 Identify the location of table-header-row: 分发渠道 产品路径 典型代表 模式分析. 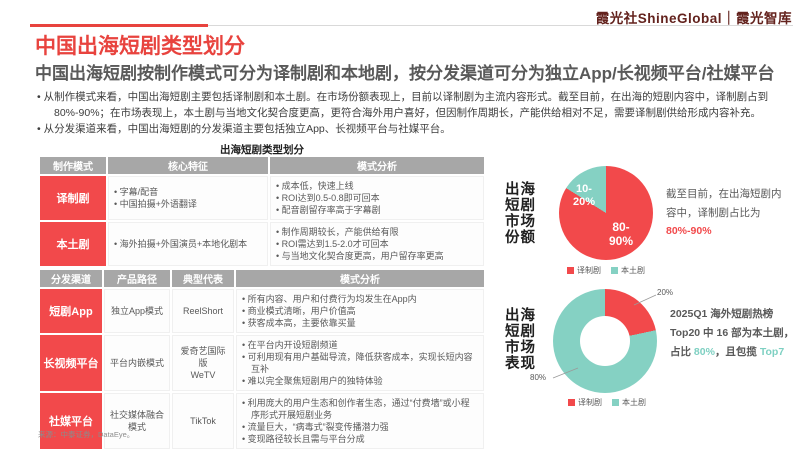
(262, 278).